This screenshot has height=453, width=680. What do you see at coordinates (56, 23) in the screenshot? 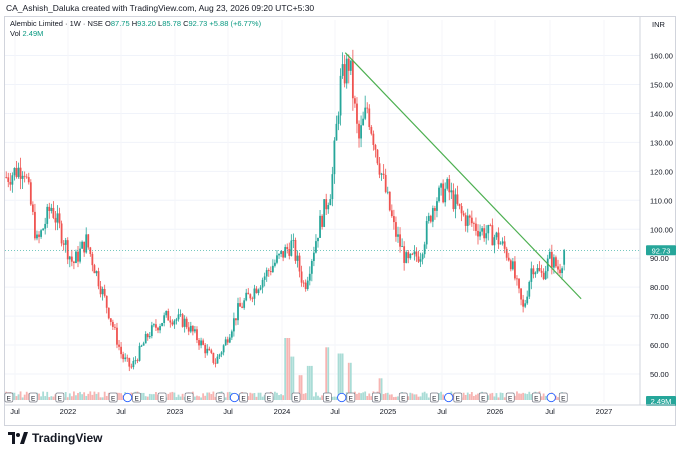
I see `symbol-label: Alembic Limited · 1W · NSE` at bounding box center [56, 23].